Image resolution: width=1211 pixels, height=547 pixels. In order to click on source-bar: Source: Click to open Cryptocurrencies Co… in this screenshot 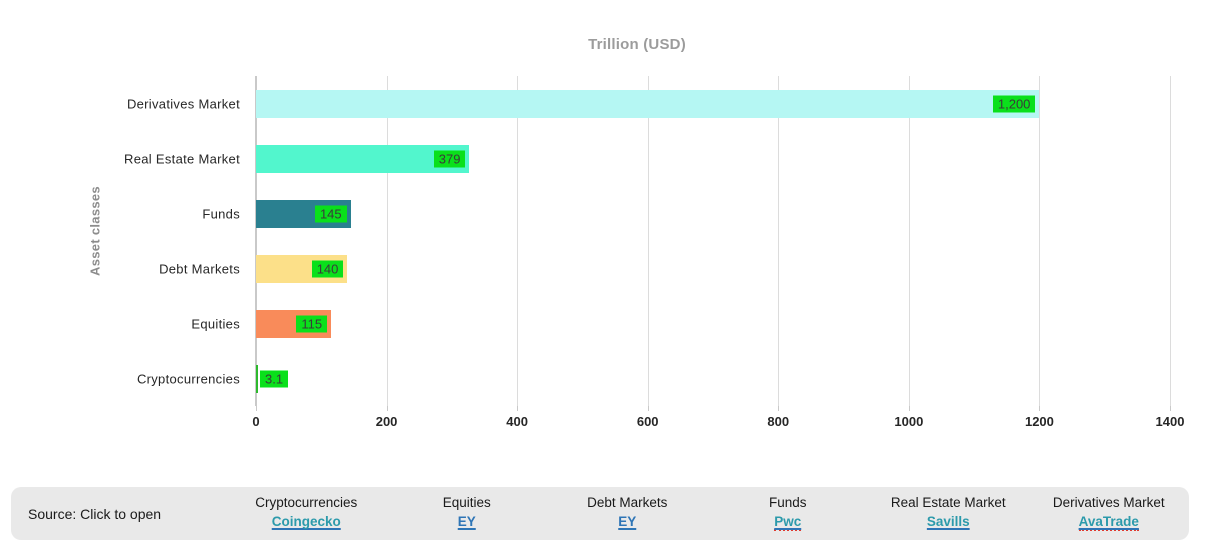, I will do `click(600, 513)`.